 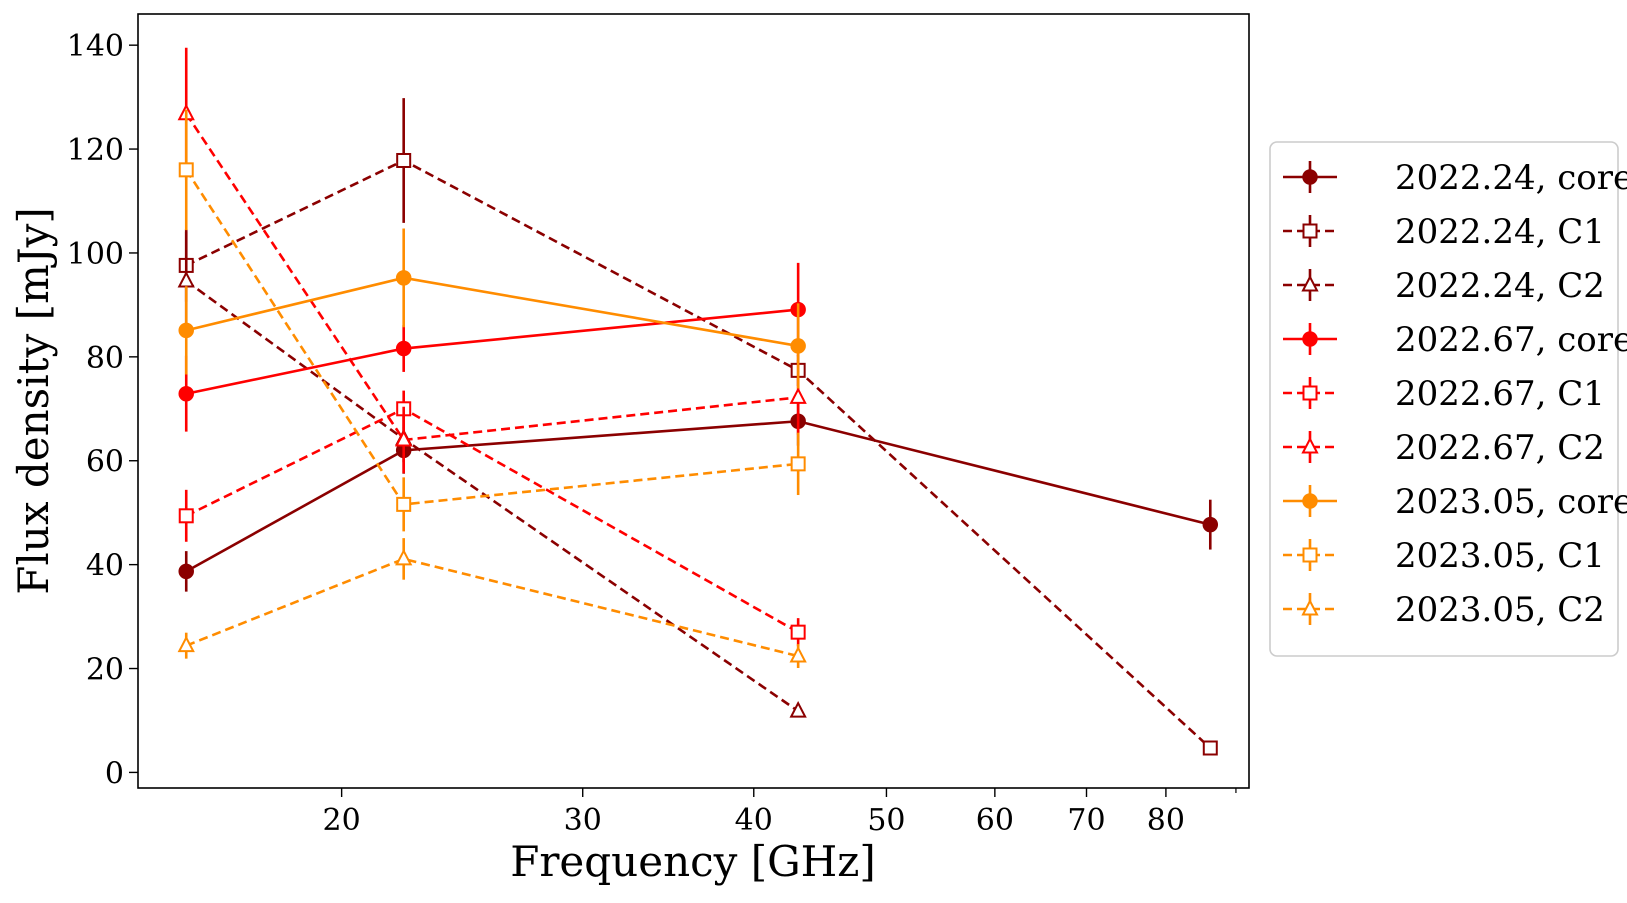 I want to click on y-tick-label: 40, so click(x=105, y=566).